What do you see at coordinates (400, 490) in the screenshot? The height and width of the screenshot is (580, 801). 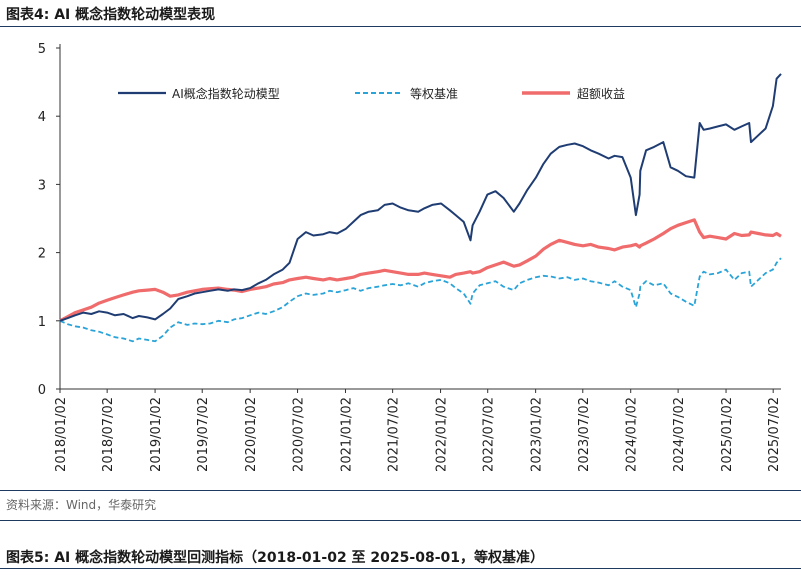 I see `source-rule` at bounding box center [400, 490].